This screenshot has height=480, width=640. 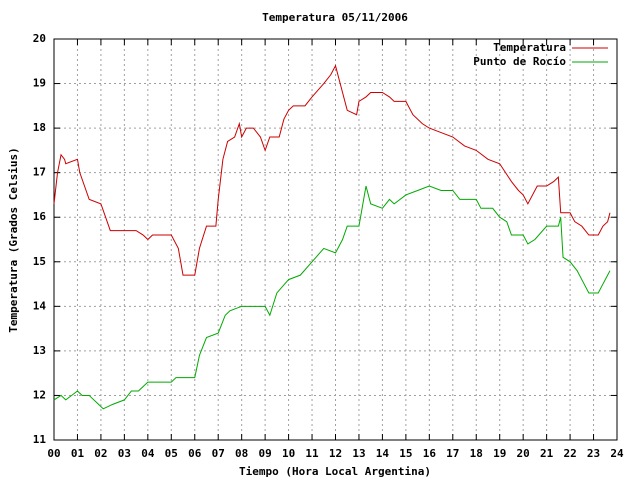 What do you see at coordinates (569, 453) in the screenshot?
I see `x-tick-label: 22` at bounding box center [569, 453].